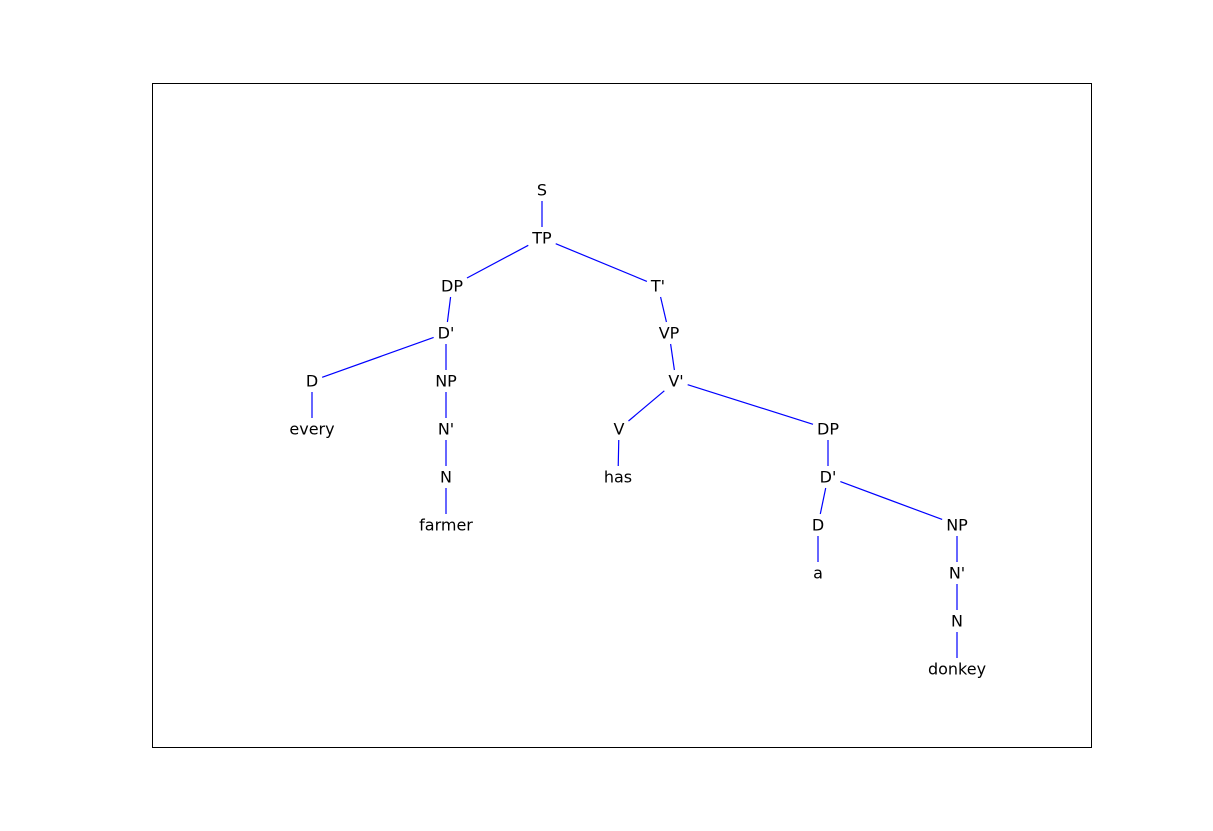 The height and width of the screenshot is (831, 1213). What do you see at coordinates (541, 238) in the screenshot?
I see `tree-node-tp: TP` at bounding box center [541, 238].